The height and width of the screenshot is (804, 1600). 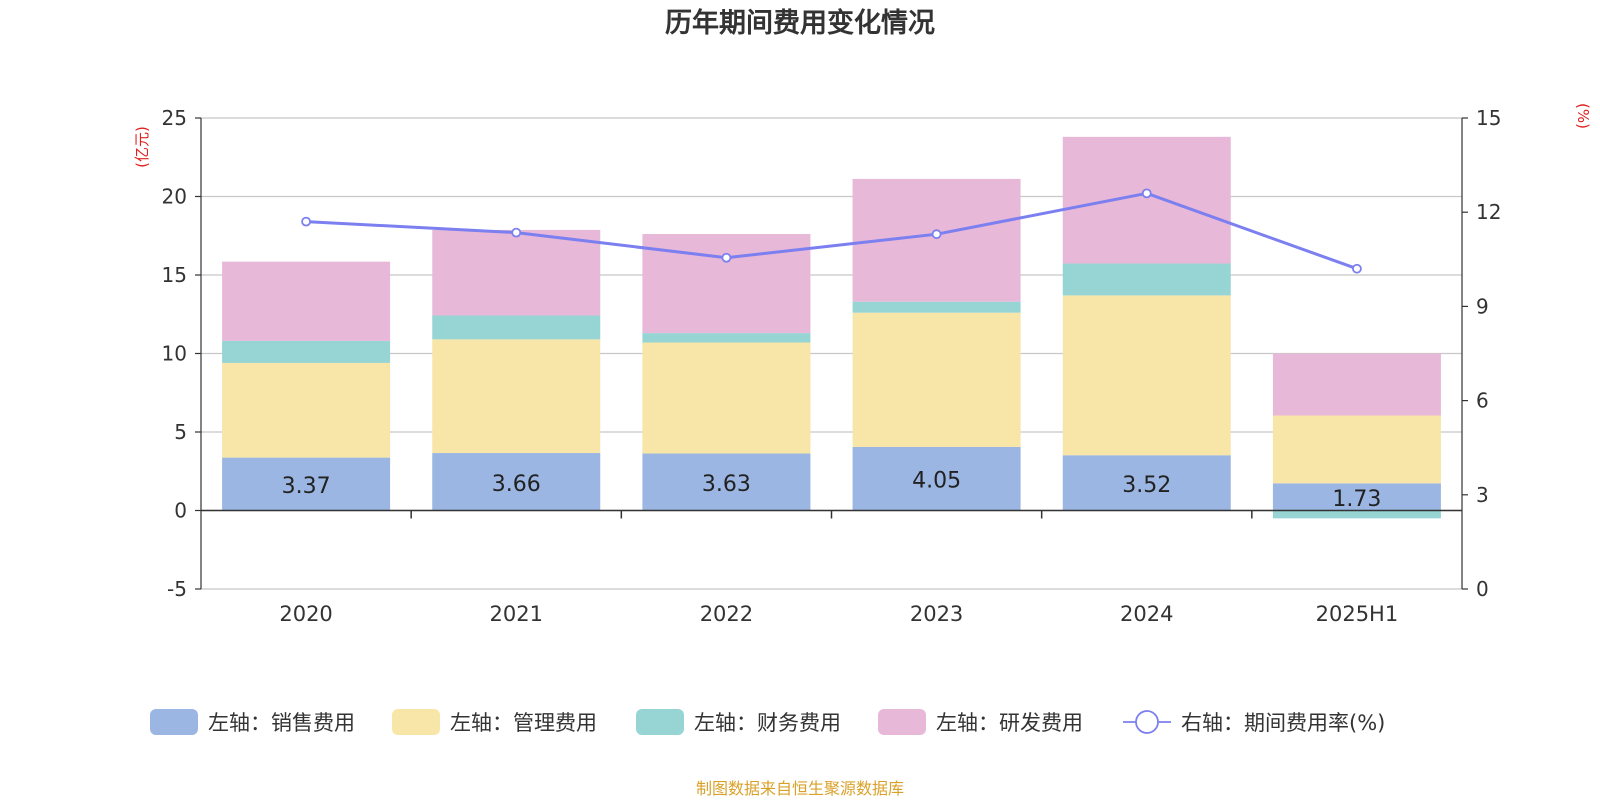 What do you see at coordinates (1146, 614) in the screenshot?
I see `category-label: 2024` at bounding box center [1146, 614].